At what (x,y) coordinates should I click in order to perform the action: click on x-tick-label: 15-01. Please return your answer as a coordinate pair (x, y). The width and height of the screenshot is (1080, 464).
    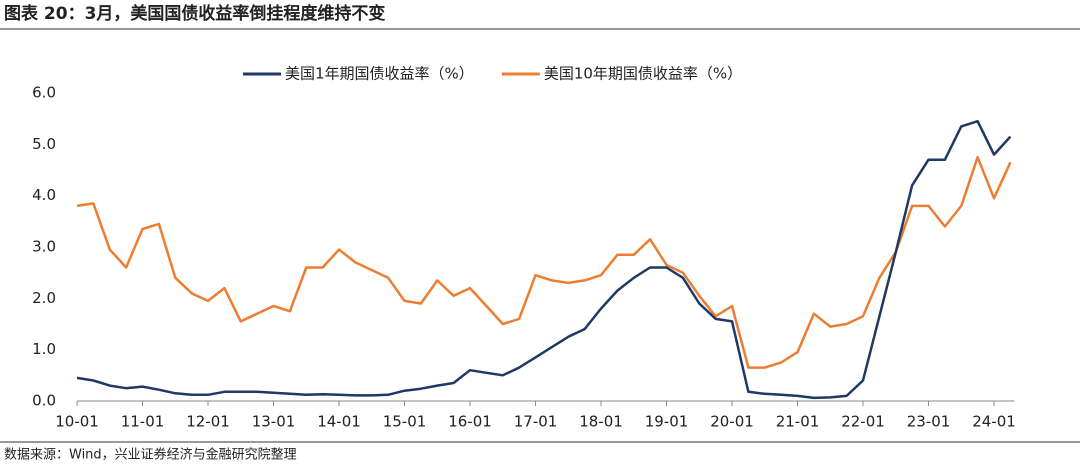
    Looking at the image, I should click on (405, 422).